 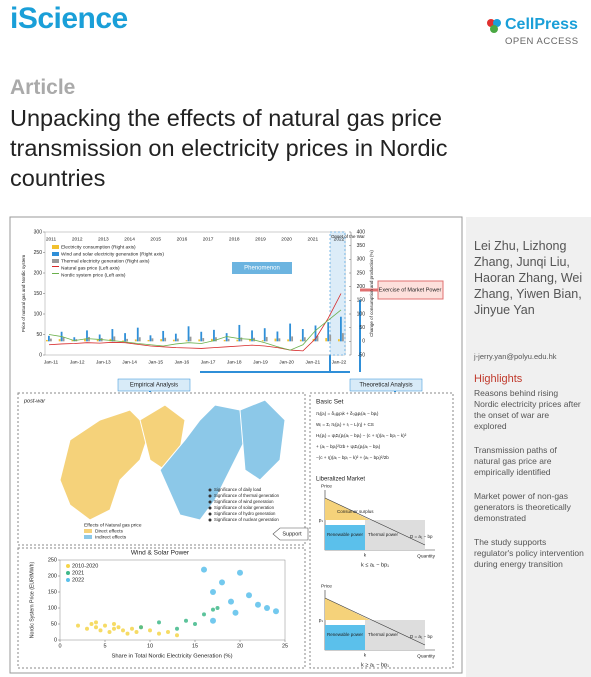 What do you see at coordinates (111, 537) in the screenshot?
I see `map-legend-label: Indirect effects` at bounding box center [111, 537].